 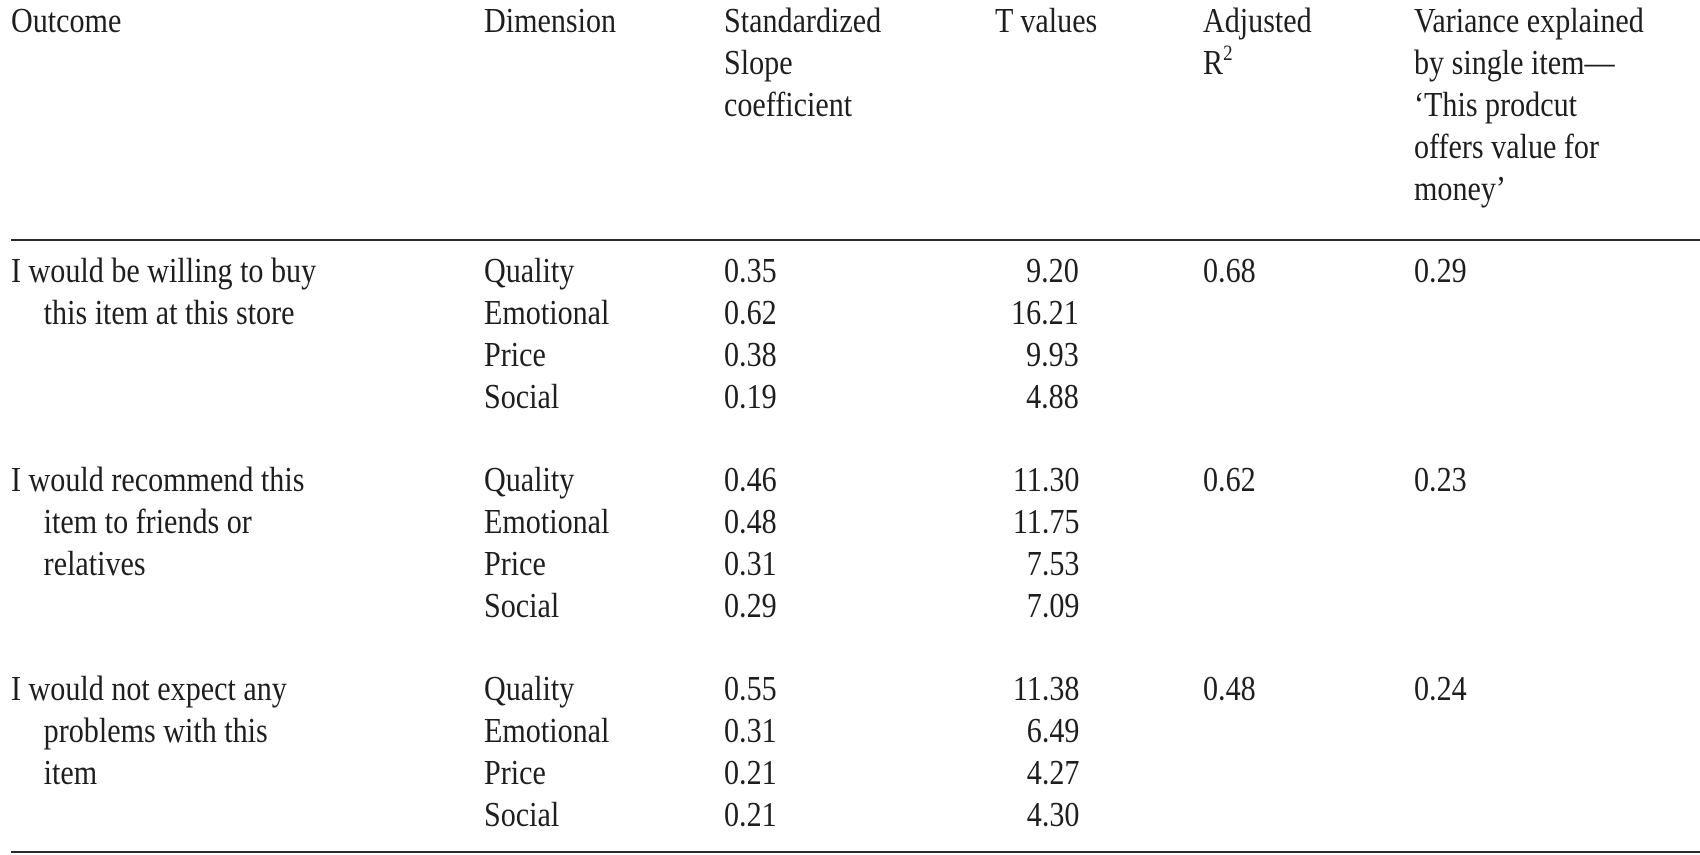 What do you see at coordinates (1460, 188) in the screenshot?
I see `header-variance-line-5: money’` at bounding box center [1460, 188].